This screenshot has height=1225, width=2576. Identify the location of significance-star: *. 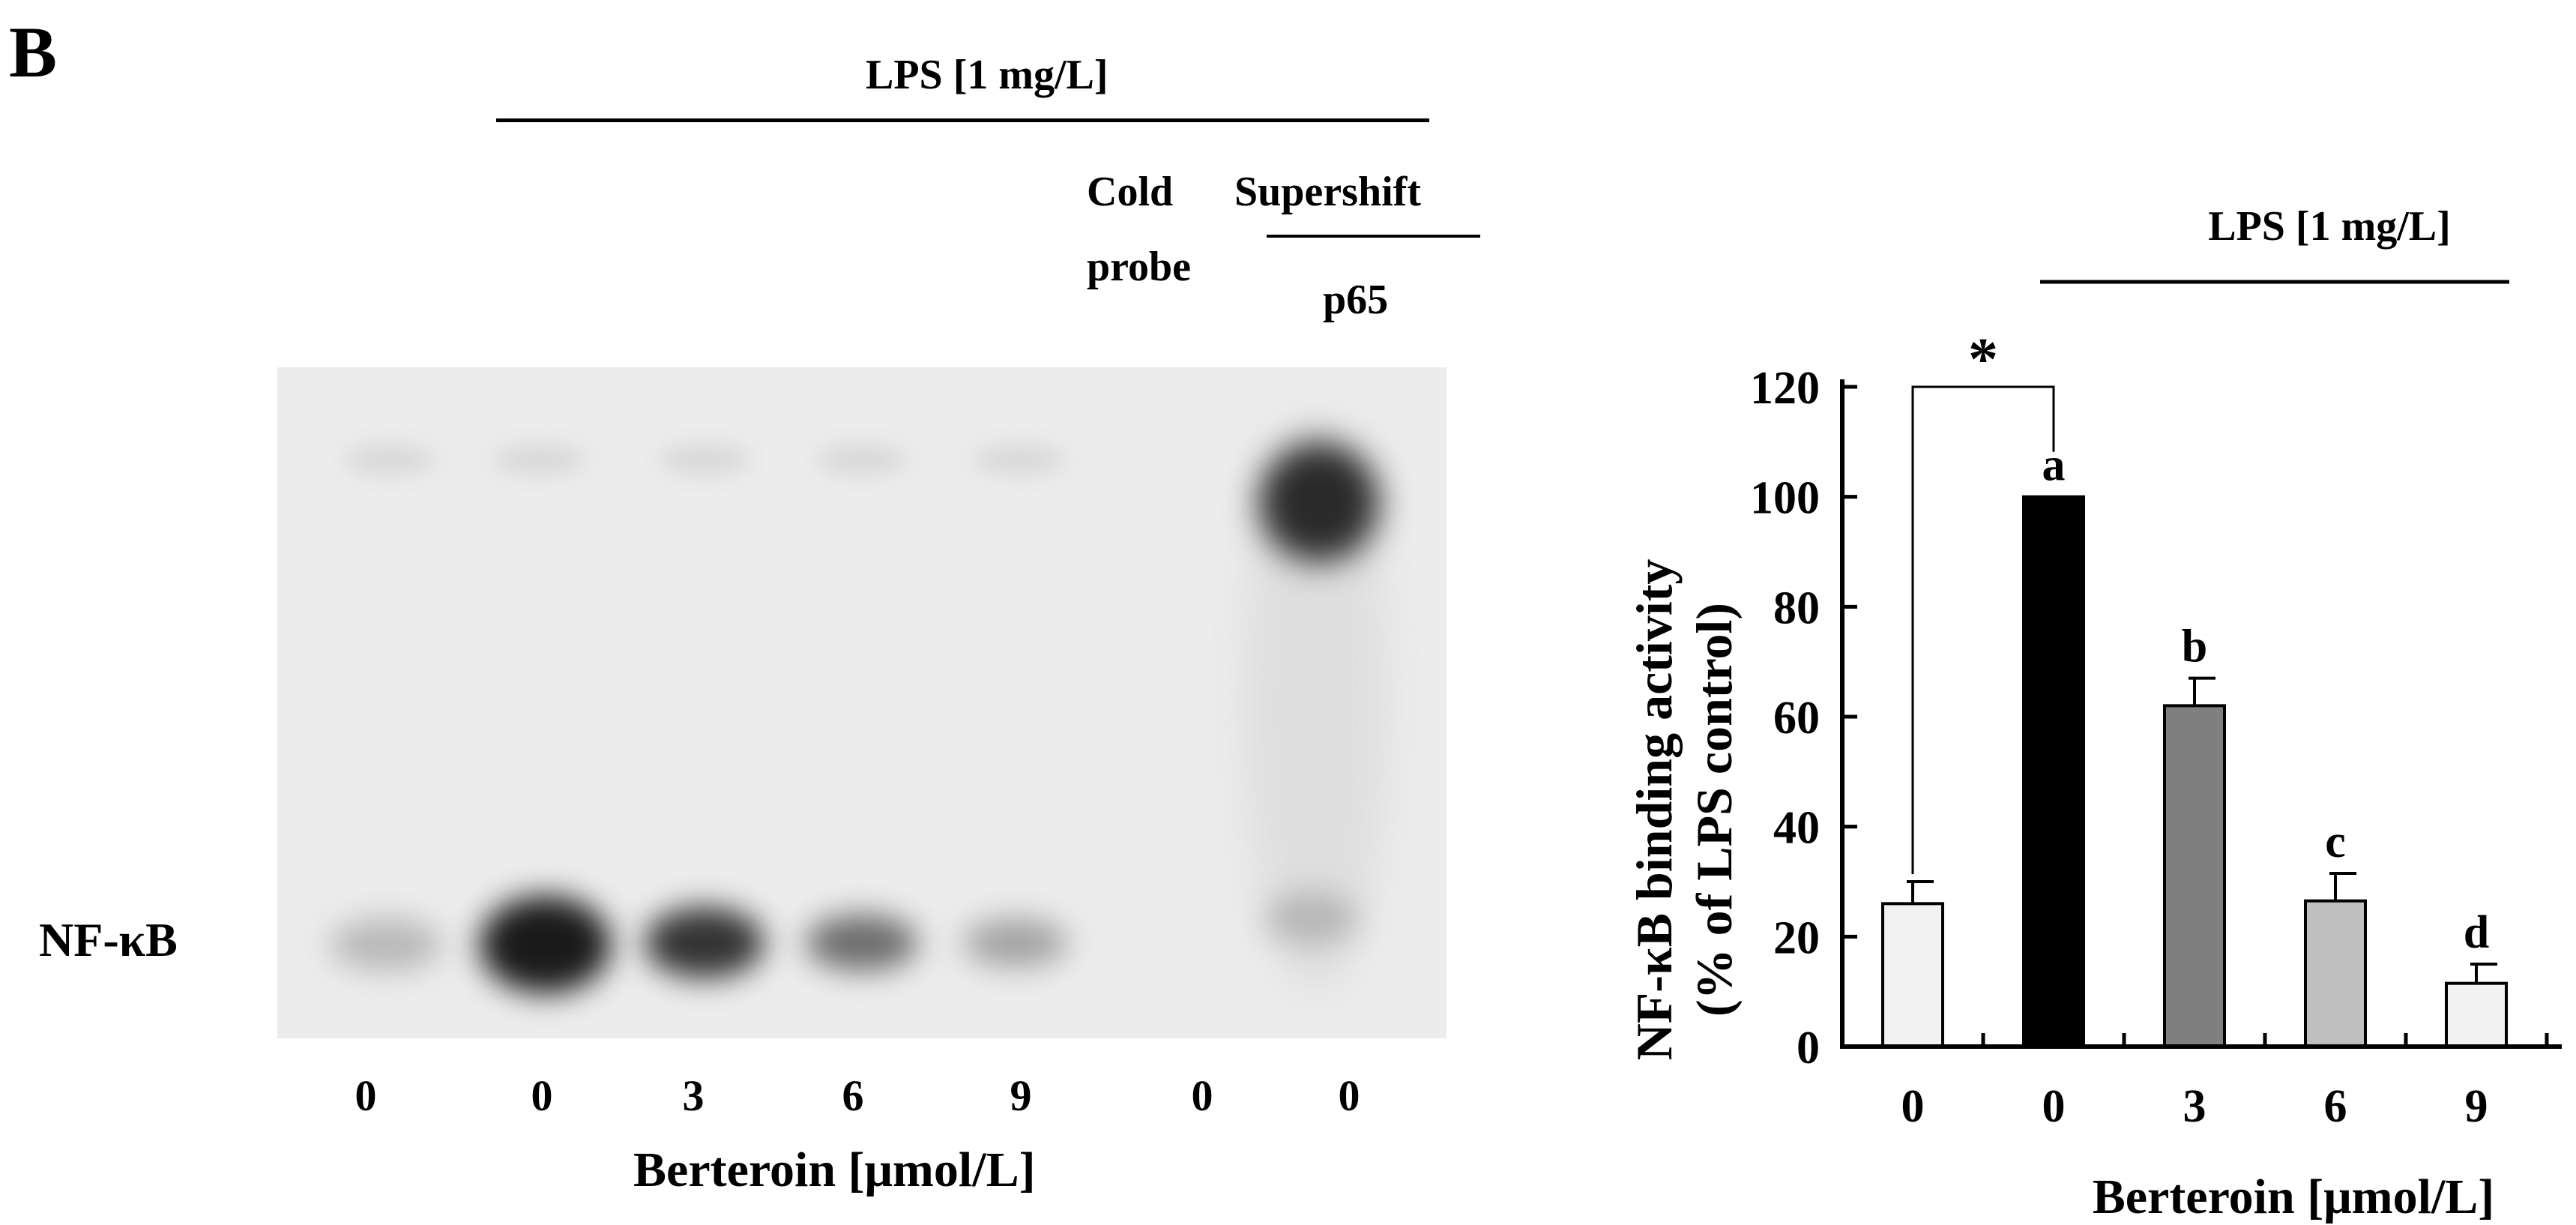
(1983, 360).